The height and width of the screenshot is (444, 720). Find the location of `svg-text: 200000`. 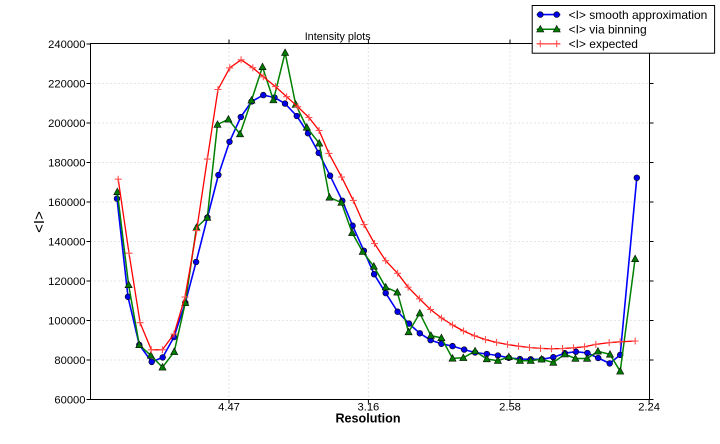

svg-text: 200000 is located at coordinates (66, 124).